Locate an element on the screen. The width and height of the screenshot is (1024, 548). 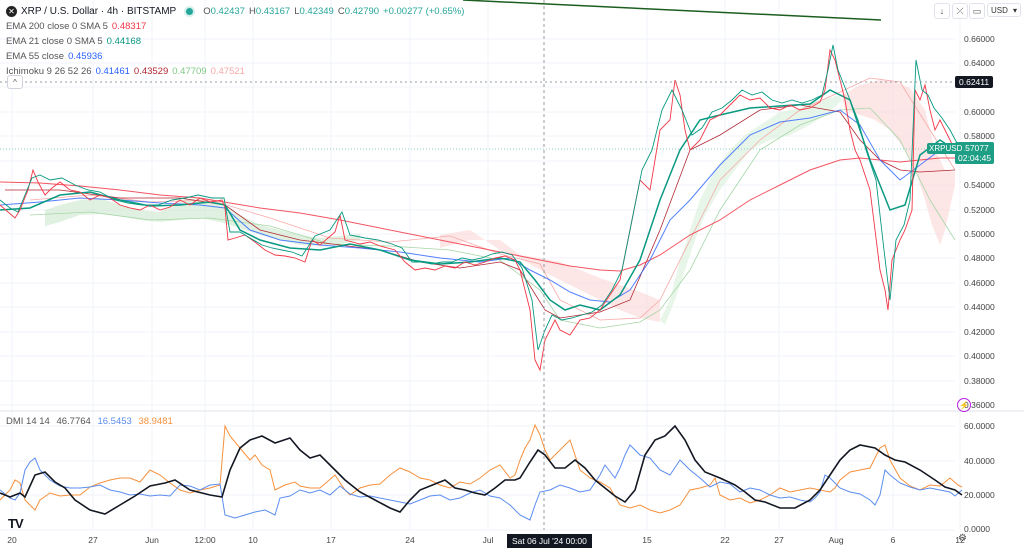
maximize-pane-button: ▭ is located at coordinates (977, 11).